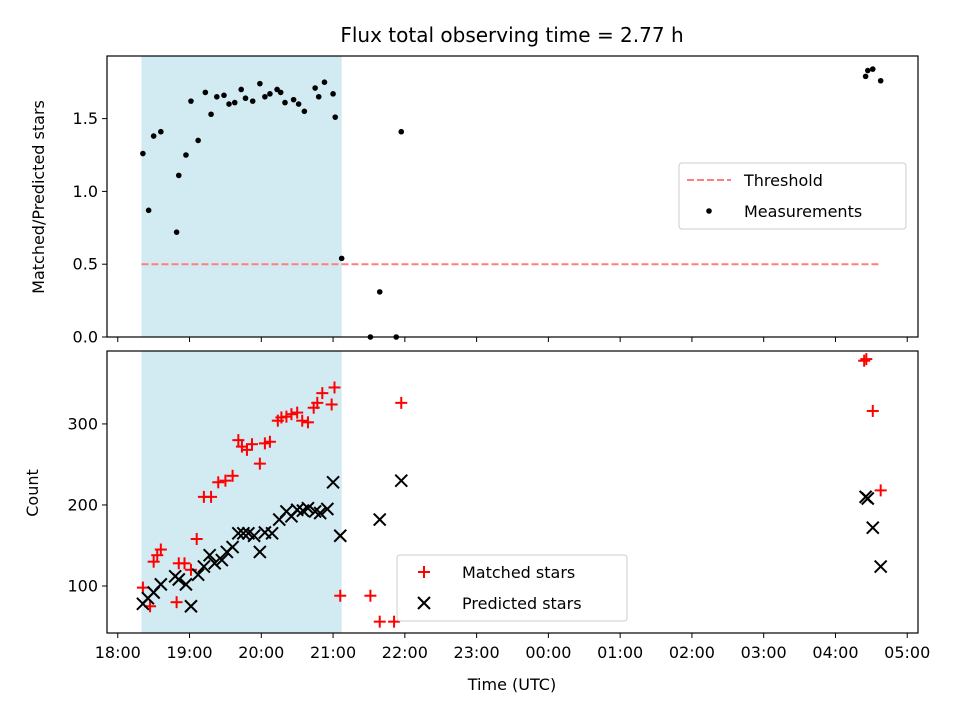  Describe the element at coordinates (477, 652) in the screenshot. I see `x-tick-label: 23:00` at that location.